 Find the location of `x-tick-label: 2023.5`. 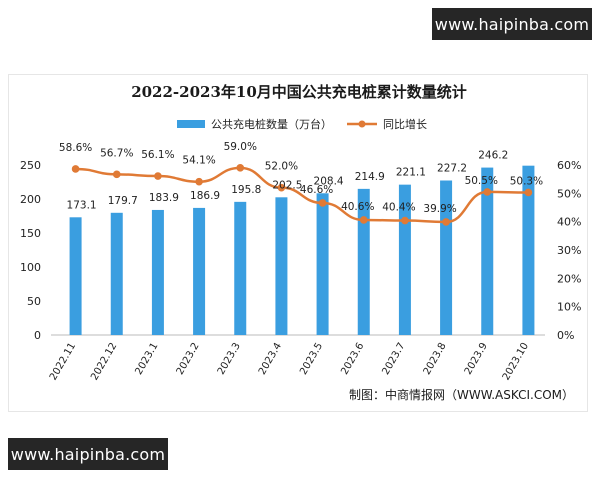

x-tick-label: 2023.5 is located at coordinates (311, 359).